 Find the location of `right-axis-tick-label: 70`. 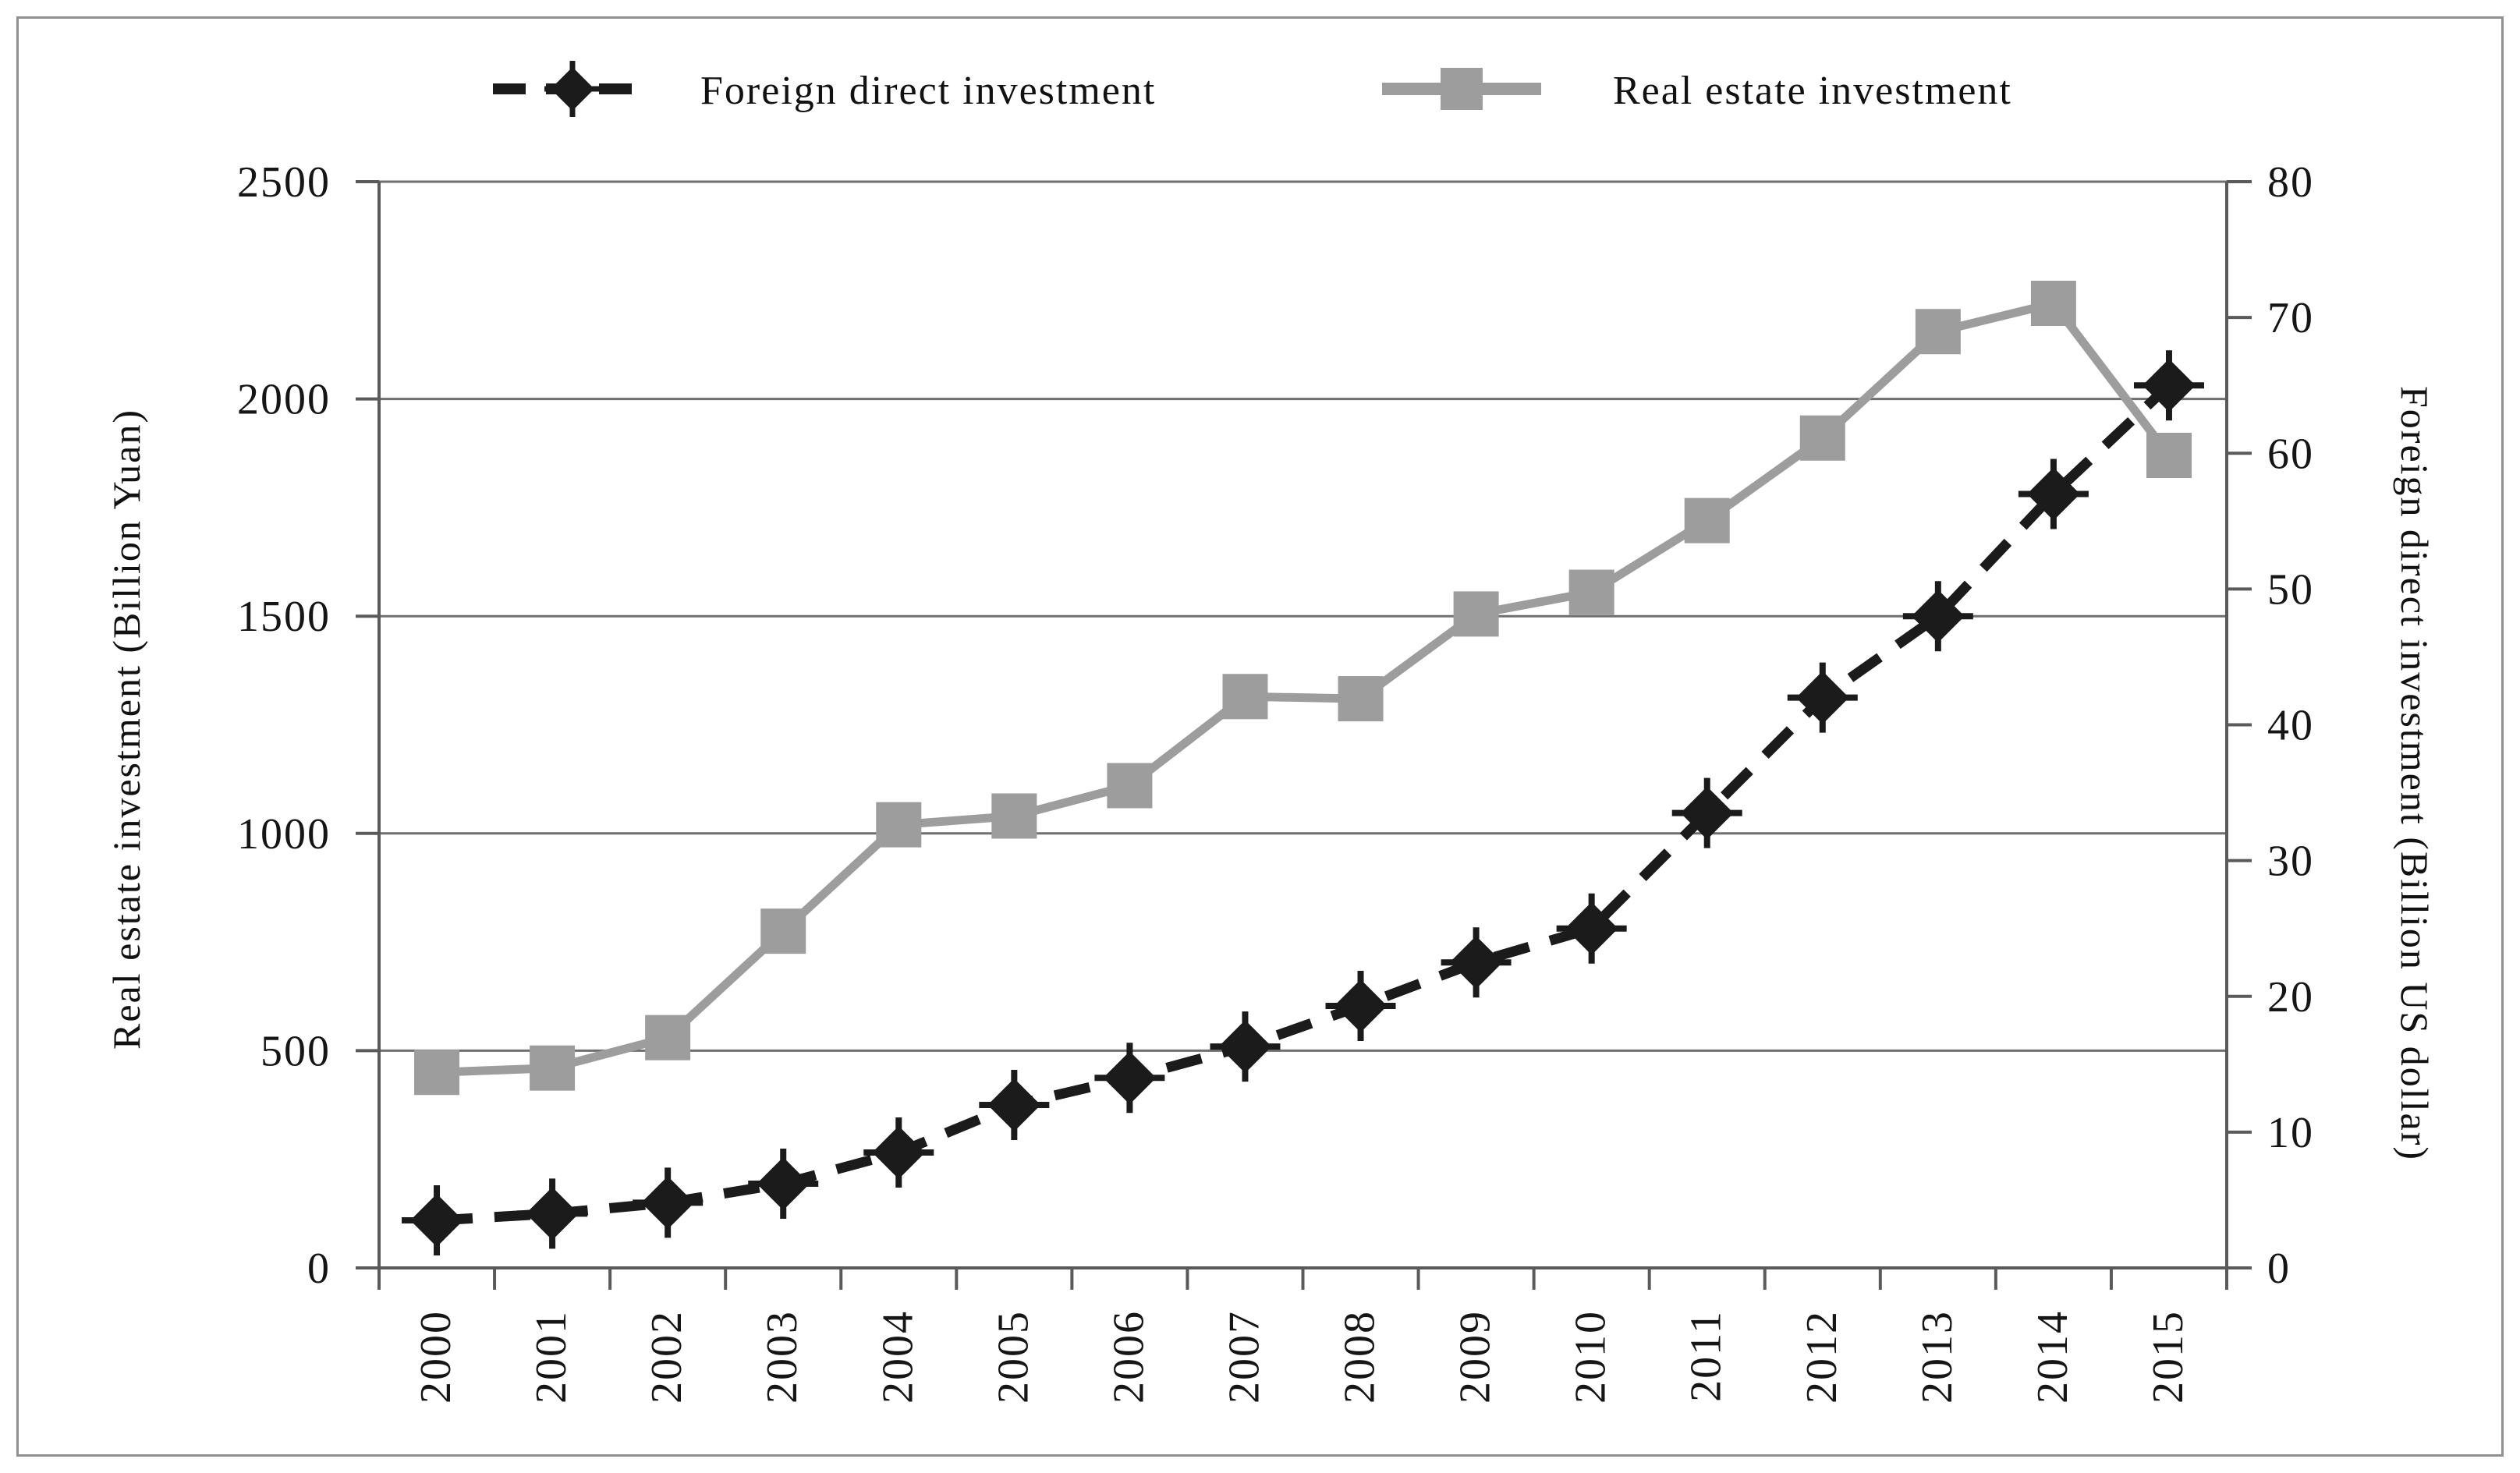

right-axis-tick-label: 70 is located at coordinates (2290, 318).